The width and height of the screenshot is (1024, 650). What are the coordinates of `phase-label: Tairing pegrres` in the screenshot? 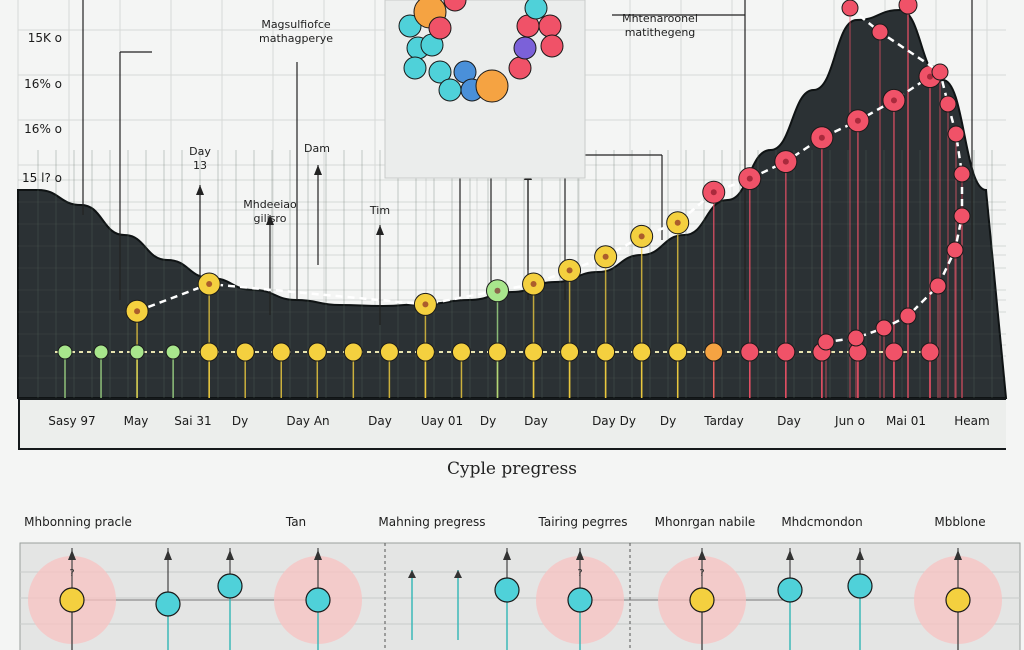 It's located at (583, 522).